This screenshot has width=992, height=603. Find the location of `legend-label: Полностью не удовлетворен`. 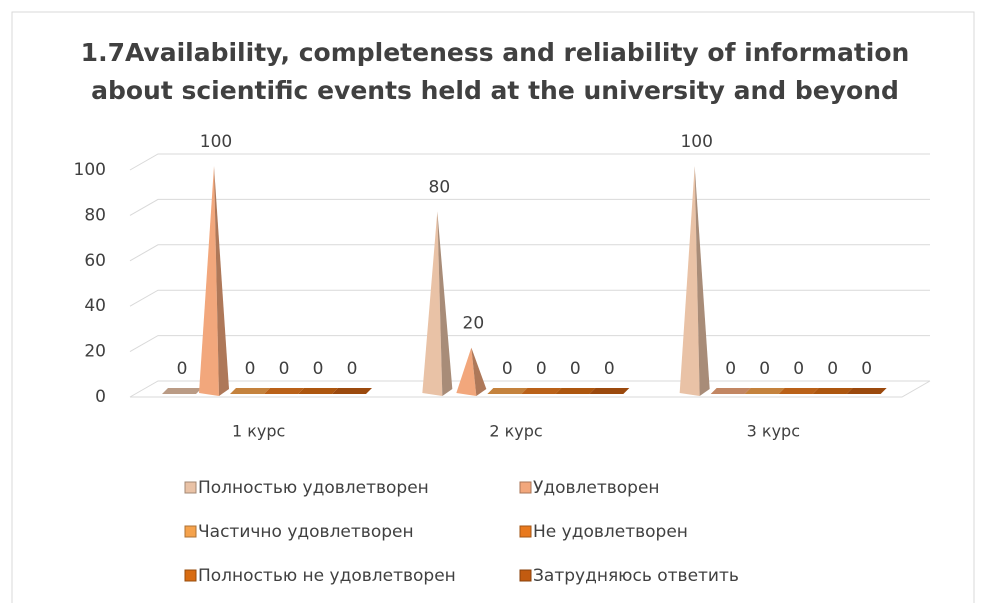

legend-label: Полностью не удовлетворен is located at coordinates (327, 576).